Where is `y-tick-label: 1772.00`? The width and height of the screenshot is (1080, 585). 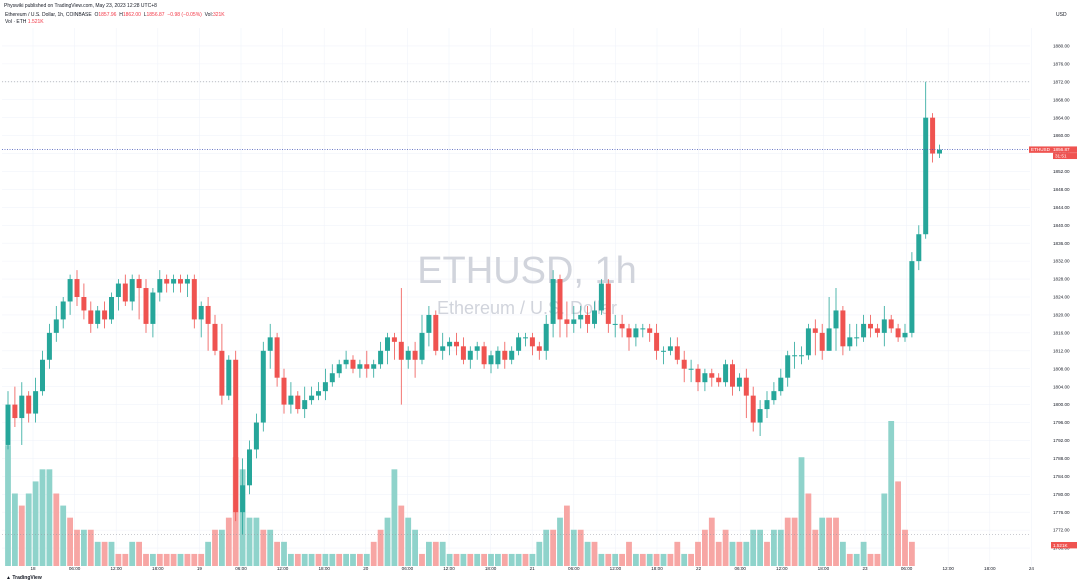
y-tick-label: 1772.00 is located at coordinates (1061, 530).